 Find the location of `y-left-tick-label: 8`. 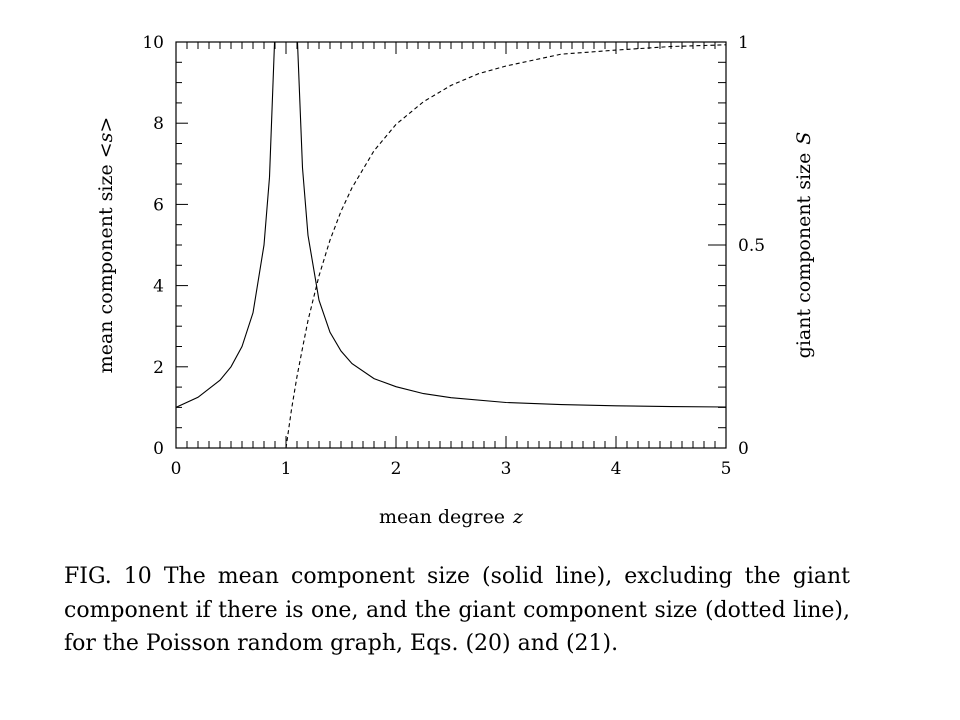

y-left-tick-label: 8 is located at coordinates (158, 124).